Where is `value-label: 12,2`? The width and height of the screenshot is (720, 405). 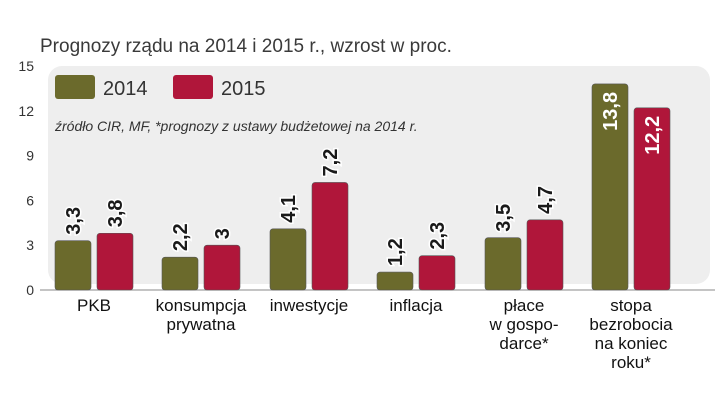 value-label: 12,2 is located at coordinates (653, 135).